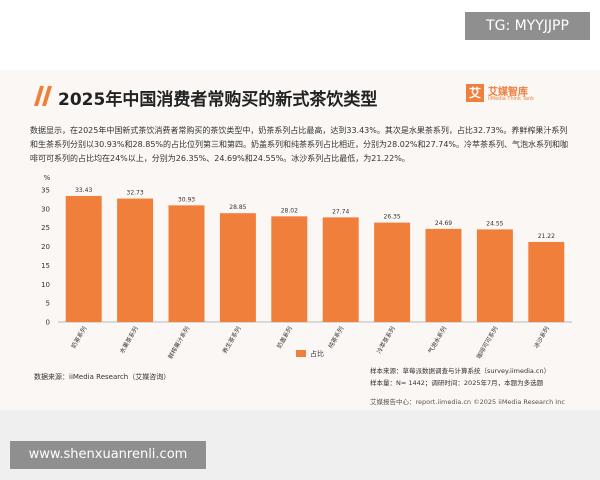 This screenshot has height=480, width=600. Describe the element at coordinates (108, 455) in the screenshot. I see `website: www.shenxuanrenli.com` at that location.